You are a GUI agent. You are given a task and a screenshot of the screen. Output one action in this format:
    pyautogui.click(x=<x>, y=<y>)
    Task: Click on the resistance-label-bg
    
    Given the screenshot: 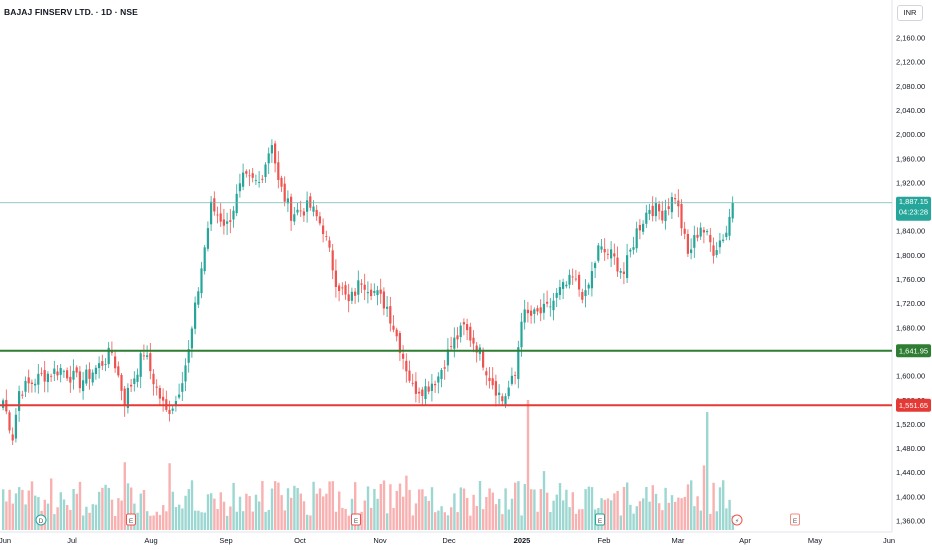 What is the action you would take?
    pyautogui.click(x=913, y=405)
    